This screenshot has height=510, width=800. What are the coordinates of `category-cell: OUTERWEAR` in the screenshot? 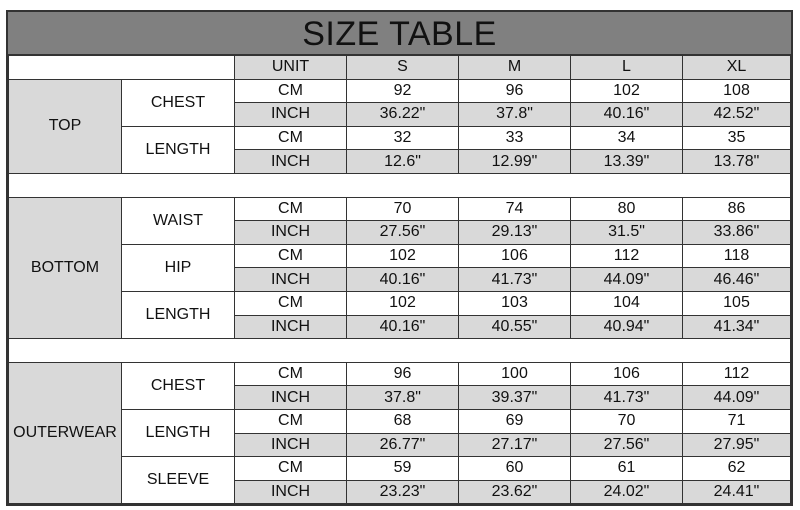 It's located at (65, 433).